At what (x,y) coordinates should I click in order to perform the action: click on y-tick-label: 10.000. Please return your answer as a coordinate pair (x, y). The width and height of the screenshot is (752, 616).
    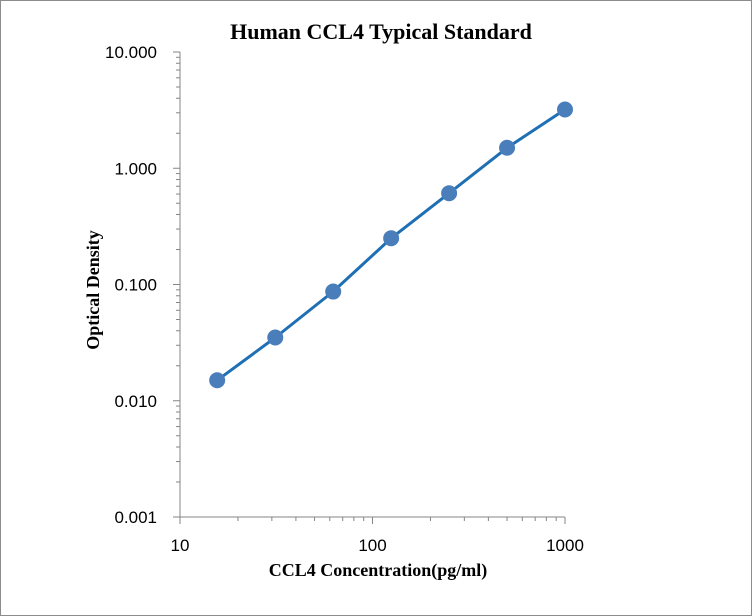
    Looking at the image, I should click on (131, 52).